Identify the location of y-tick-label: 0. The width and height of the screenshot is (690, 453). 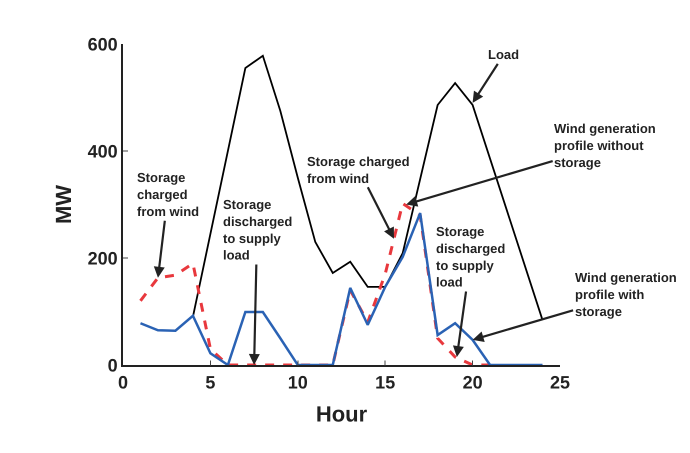
(113, 365).